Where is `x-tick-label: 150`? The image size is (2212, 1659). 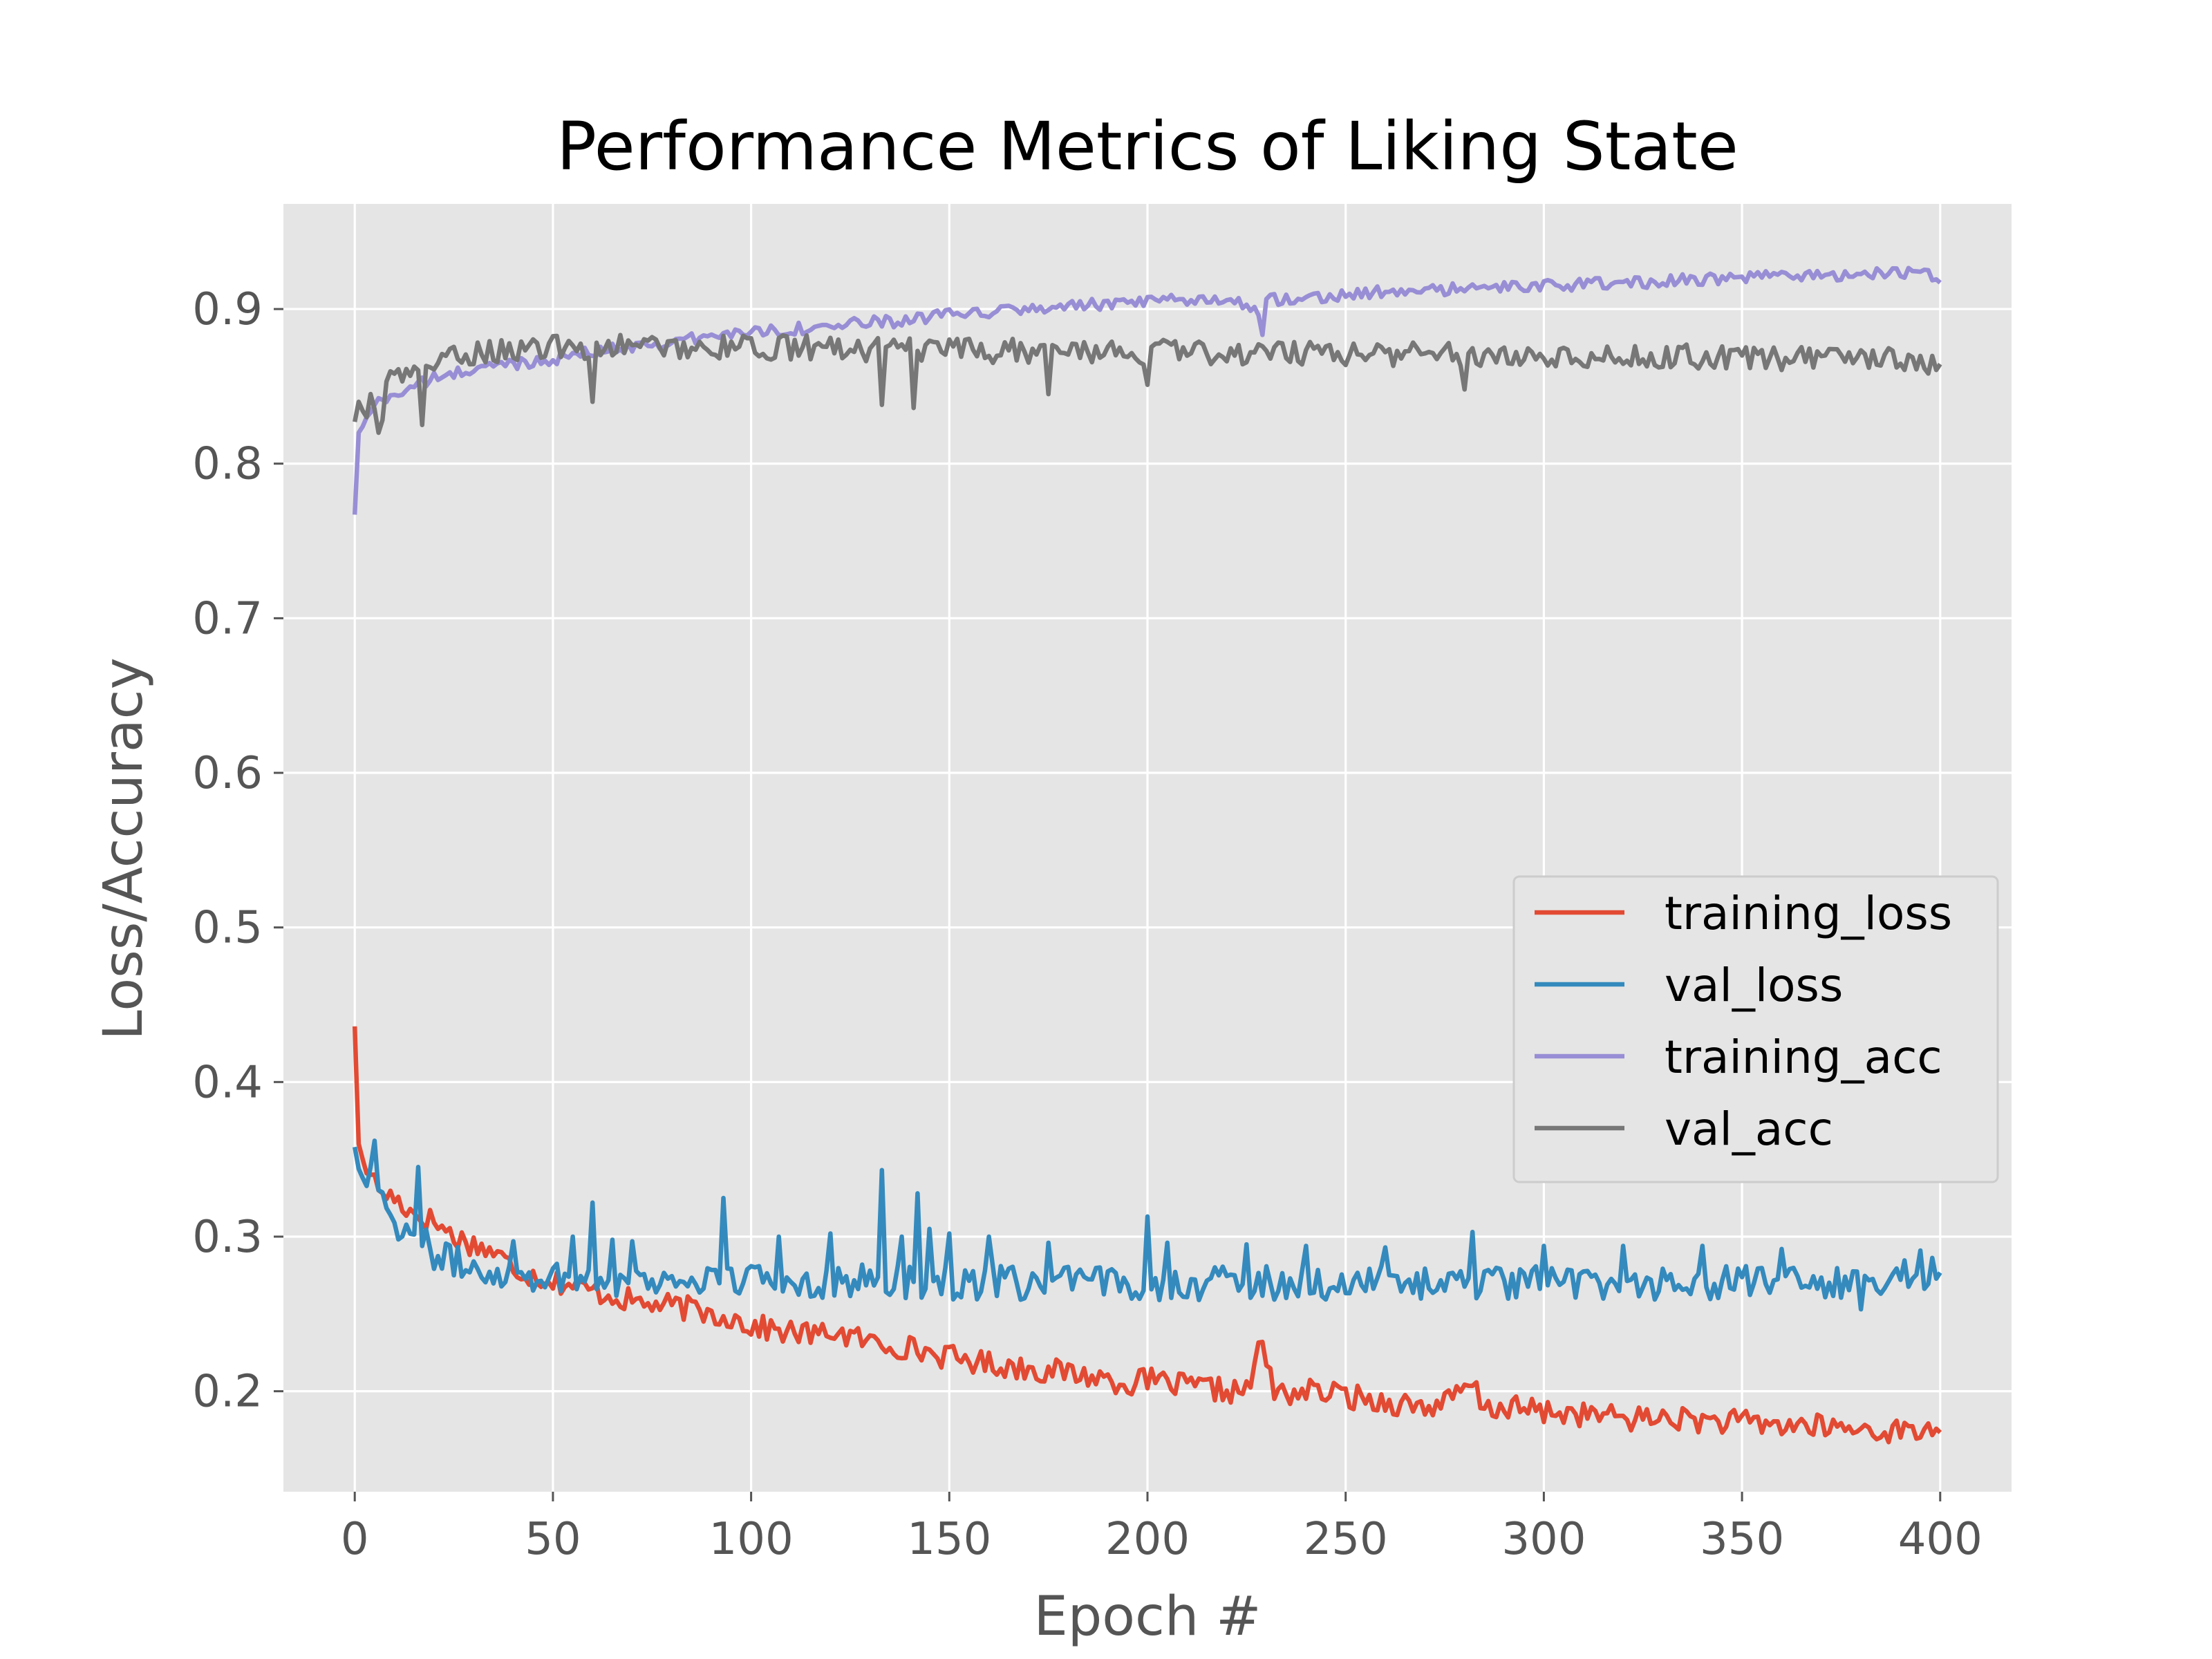 x-tick-label: 150 is located at coordinates (949, 1540).